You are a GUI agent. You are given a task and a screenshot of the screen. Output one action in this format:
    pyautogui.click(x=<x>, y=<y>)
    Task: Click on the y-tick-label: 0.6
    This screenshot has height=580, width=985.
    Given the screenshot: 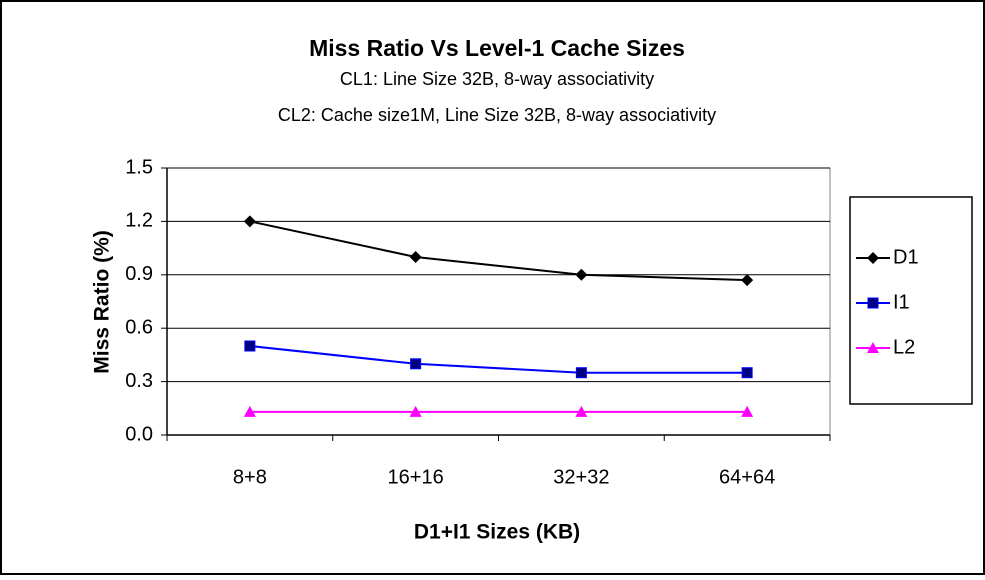 What is the action you would take?
    pyautogui.click(x=139, y=327)
    